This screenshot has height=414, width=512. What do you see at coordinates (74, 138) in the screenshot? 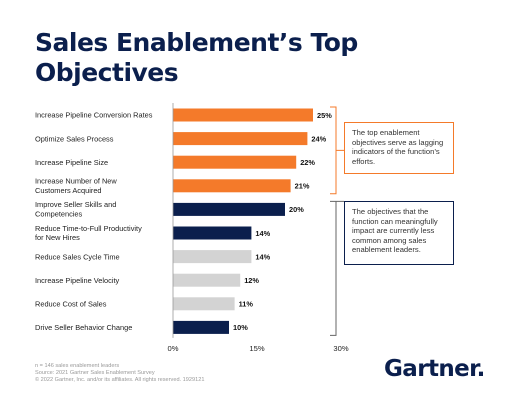
I see `category-label: Optimize Sales Process` at bounding box center [74, 138].